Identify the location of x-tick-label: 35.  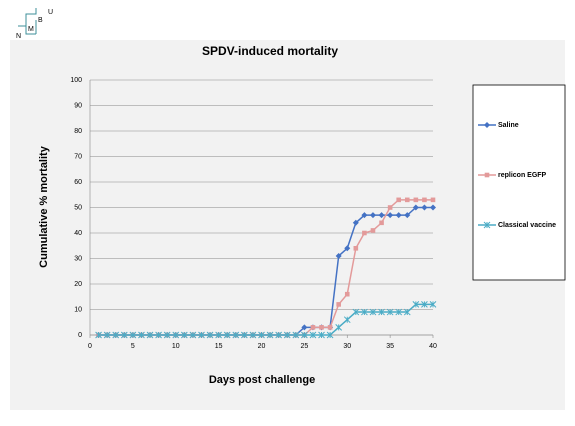
(390, 346).